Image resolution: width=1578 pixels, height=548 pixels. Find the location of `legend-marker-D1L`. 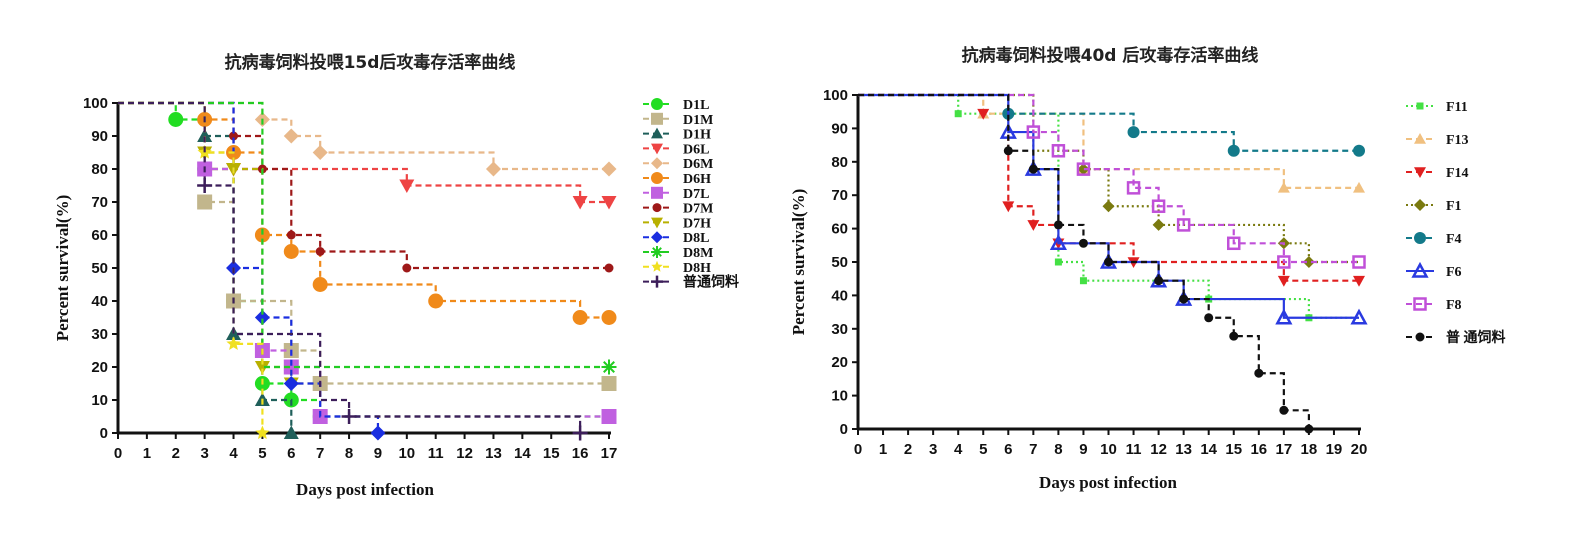

legend-marker-D1L is located at coordinates (657, 104).